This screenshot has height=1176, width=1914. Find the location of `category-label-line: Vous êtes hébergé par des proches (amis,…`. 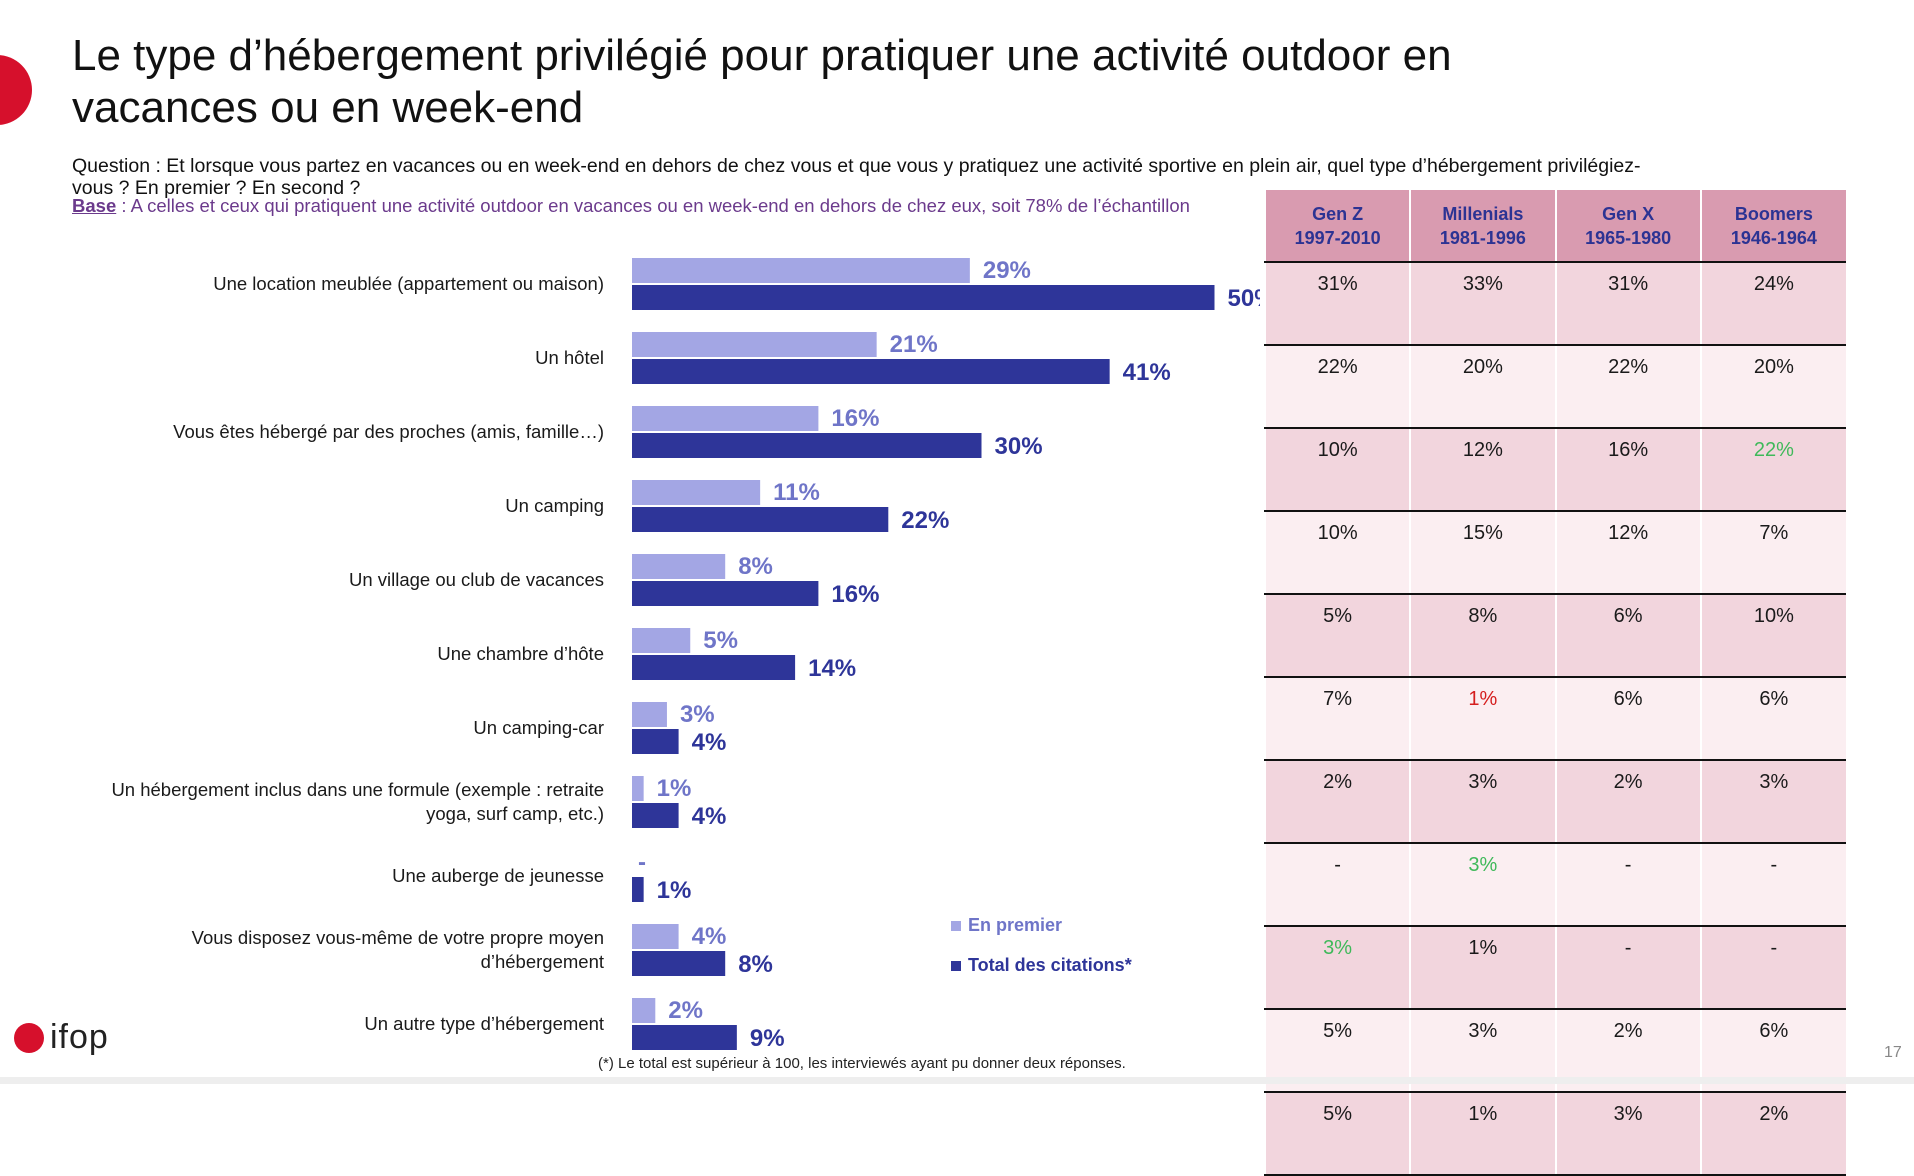

category-label-line: Vous êtes hébergé par des proches (amis,… is located at coordinates (388, 431).